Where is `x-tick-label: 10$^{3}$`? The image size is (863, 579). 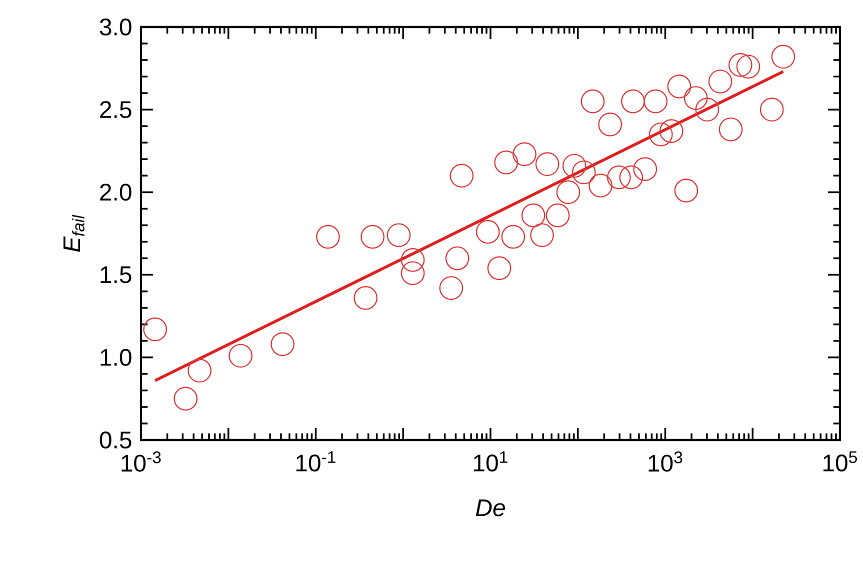
x-tick-label: 10$^{3}$ is located at coordinates (665, 461).